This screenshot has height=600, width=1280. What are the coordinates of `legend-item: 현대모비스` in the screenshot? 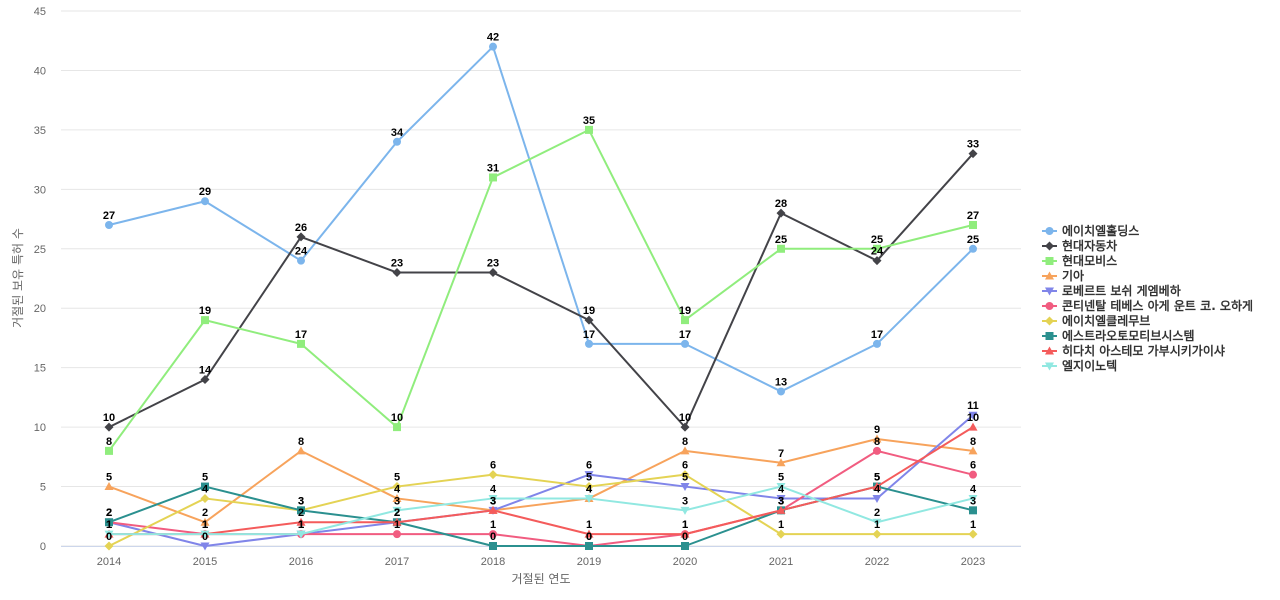 It's located at (1079, 260).